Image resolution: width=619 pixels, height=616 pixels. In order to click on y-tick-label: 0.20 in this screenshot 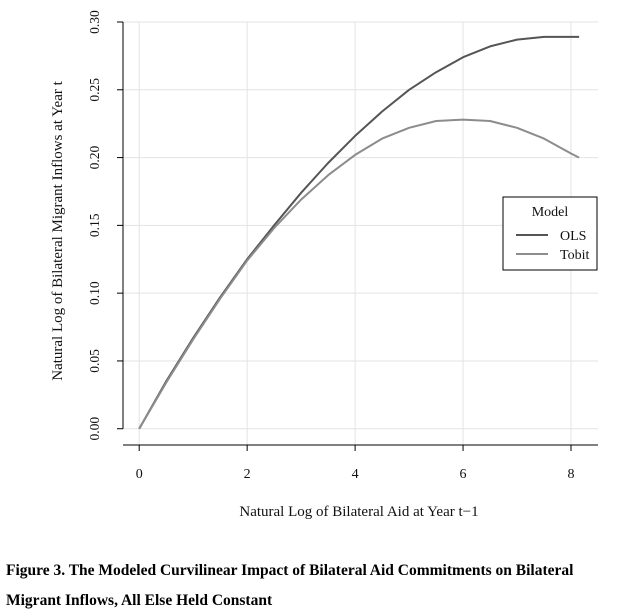, I will do `click(94, 158)`.